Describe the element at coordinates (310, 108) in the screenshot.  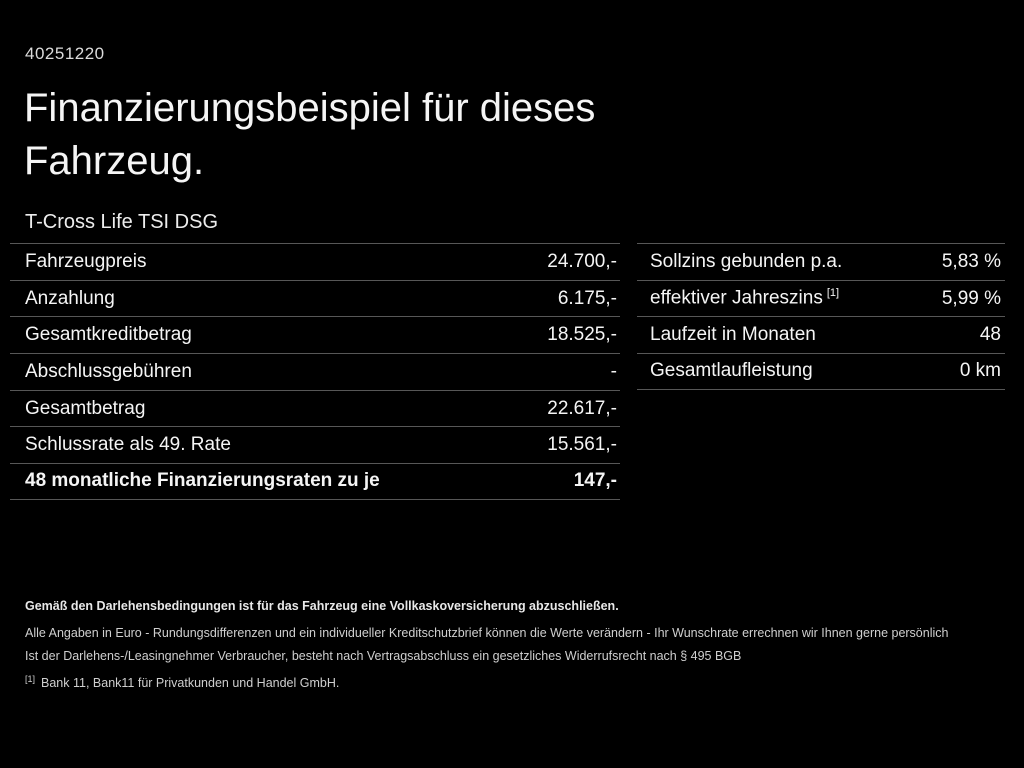
I see `page-title-line-1: Finanzierungsbeispiel für dieses` at that location.